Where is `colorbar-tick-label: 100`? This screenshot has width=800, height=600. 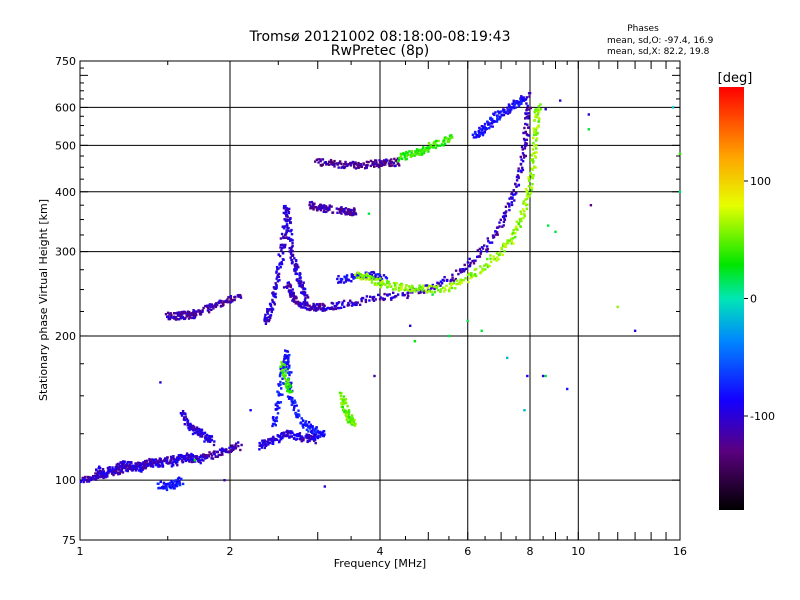
colorbar-tick-label: 100 is located at coordinates (760, 181).